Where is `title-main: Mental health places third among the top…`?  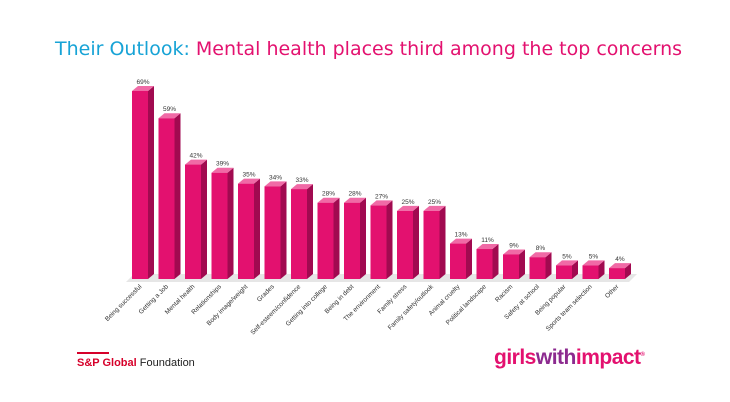
title-main: Mental health places third among the top… is located at coordinates (439, 49).